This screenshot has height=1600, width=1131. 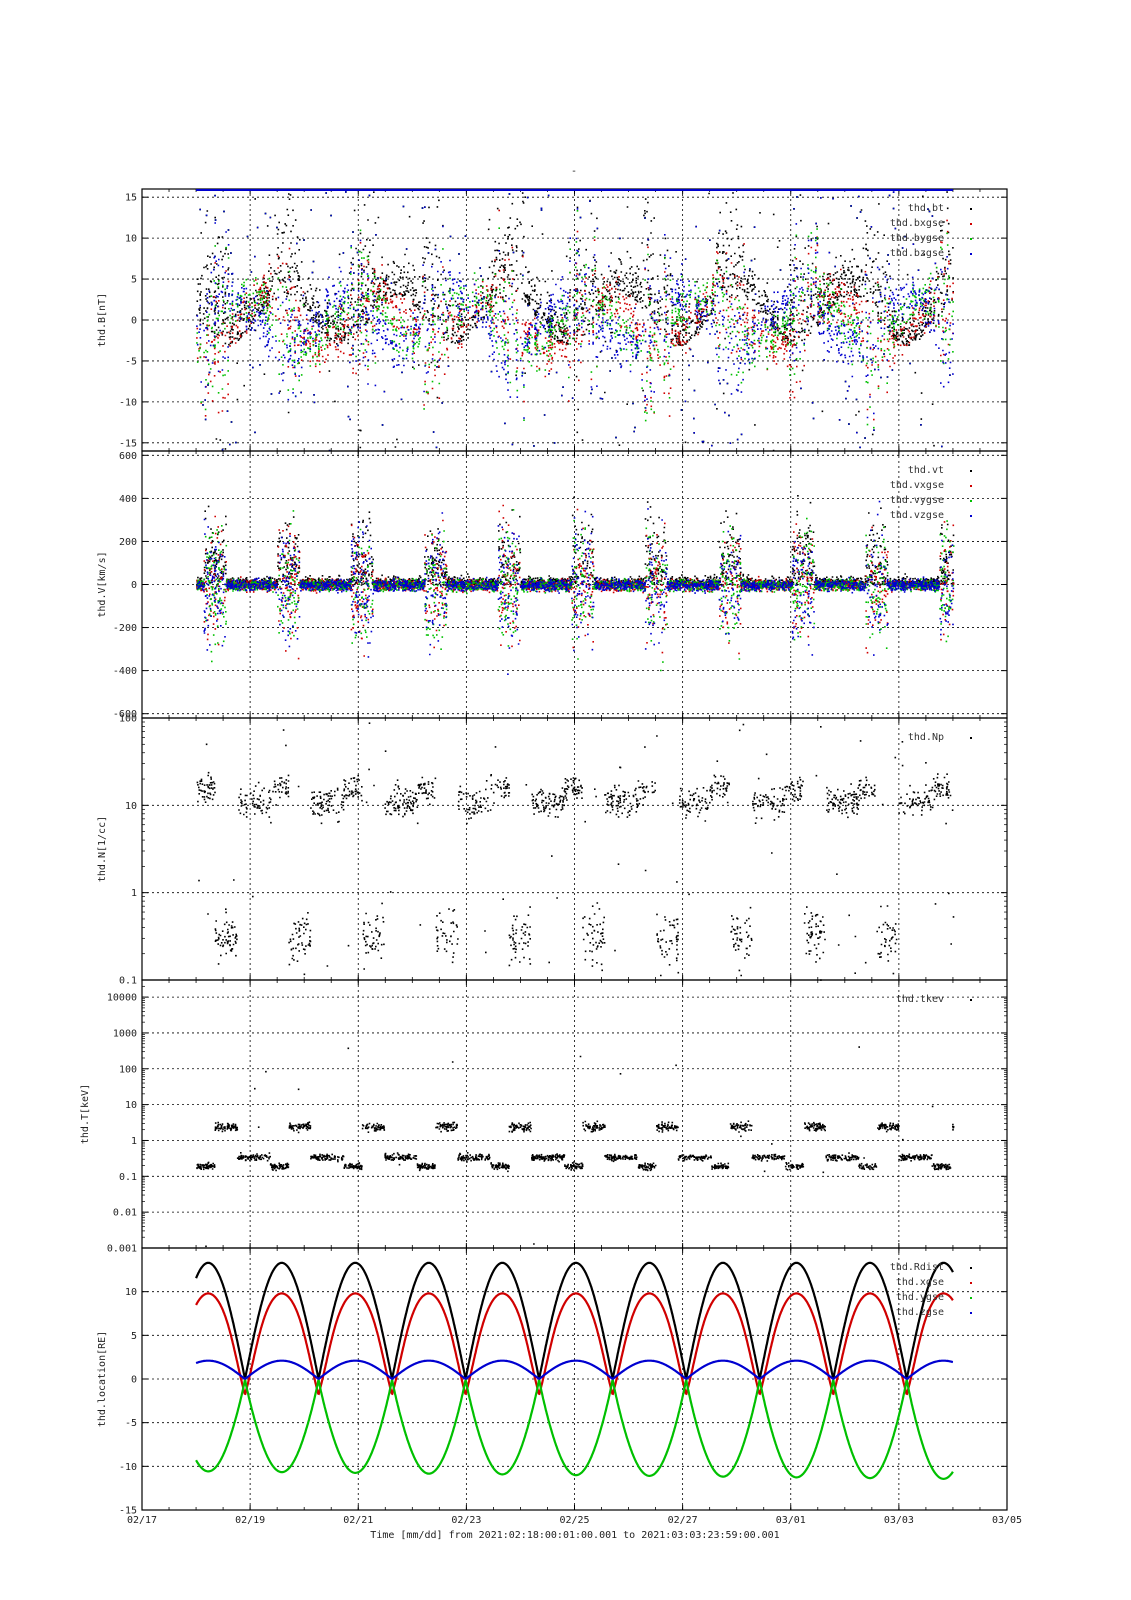 I want to click on legend: thd.Np, so click(x=940, y=737).